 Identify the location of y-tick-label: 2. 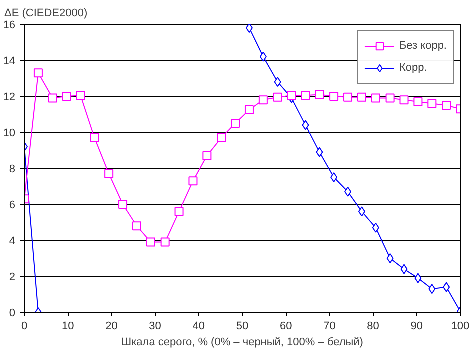
(12, 278).